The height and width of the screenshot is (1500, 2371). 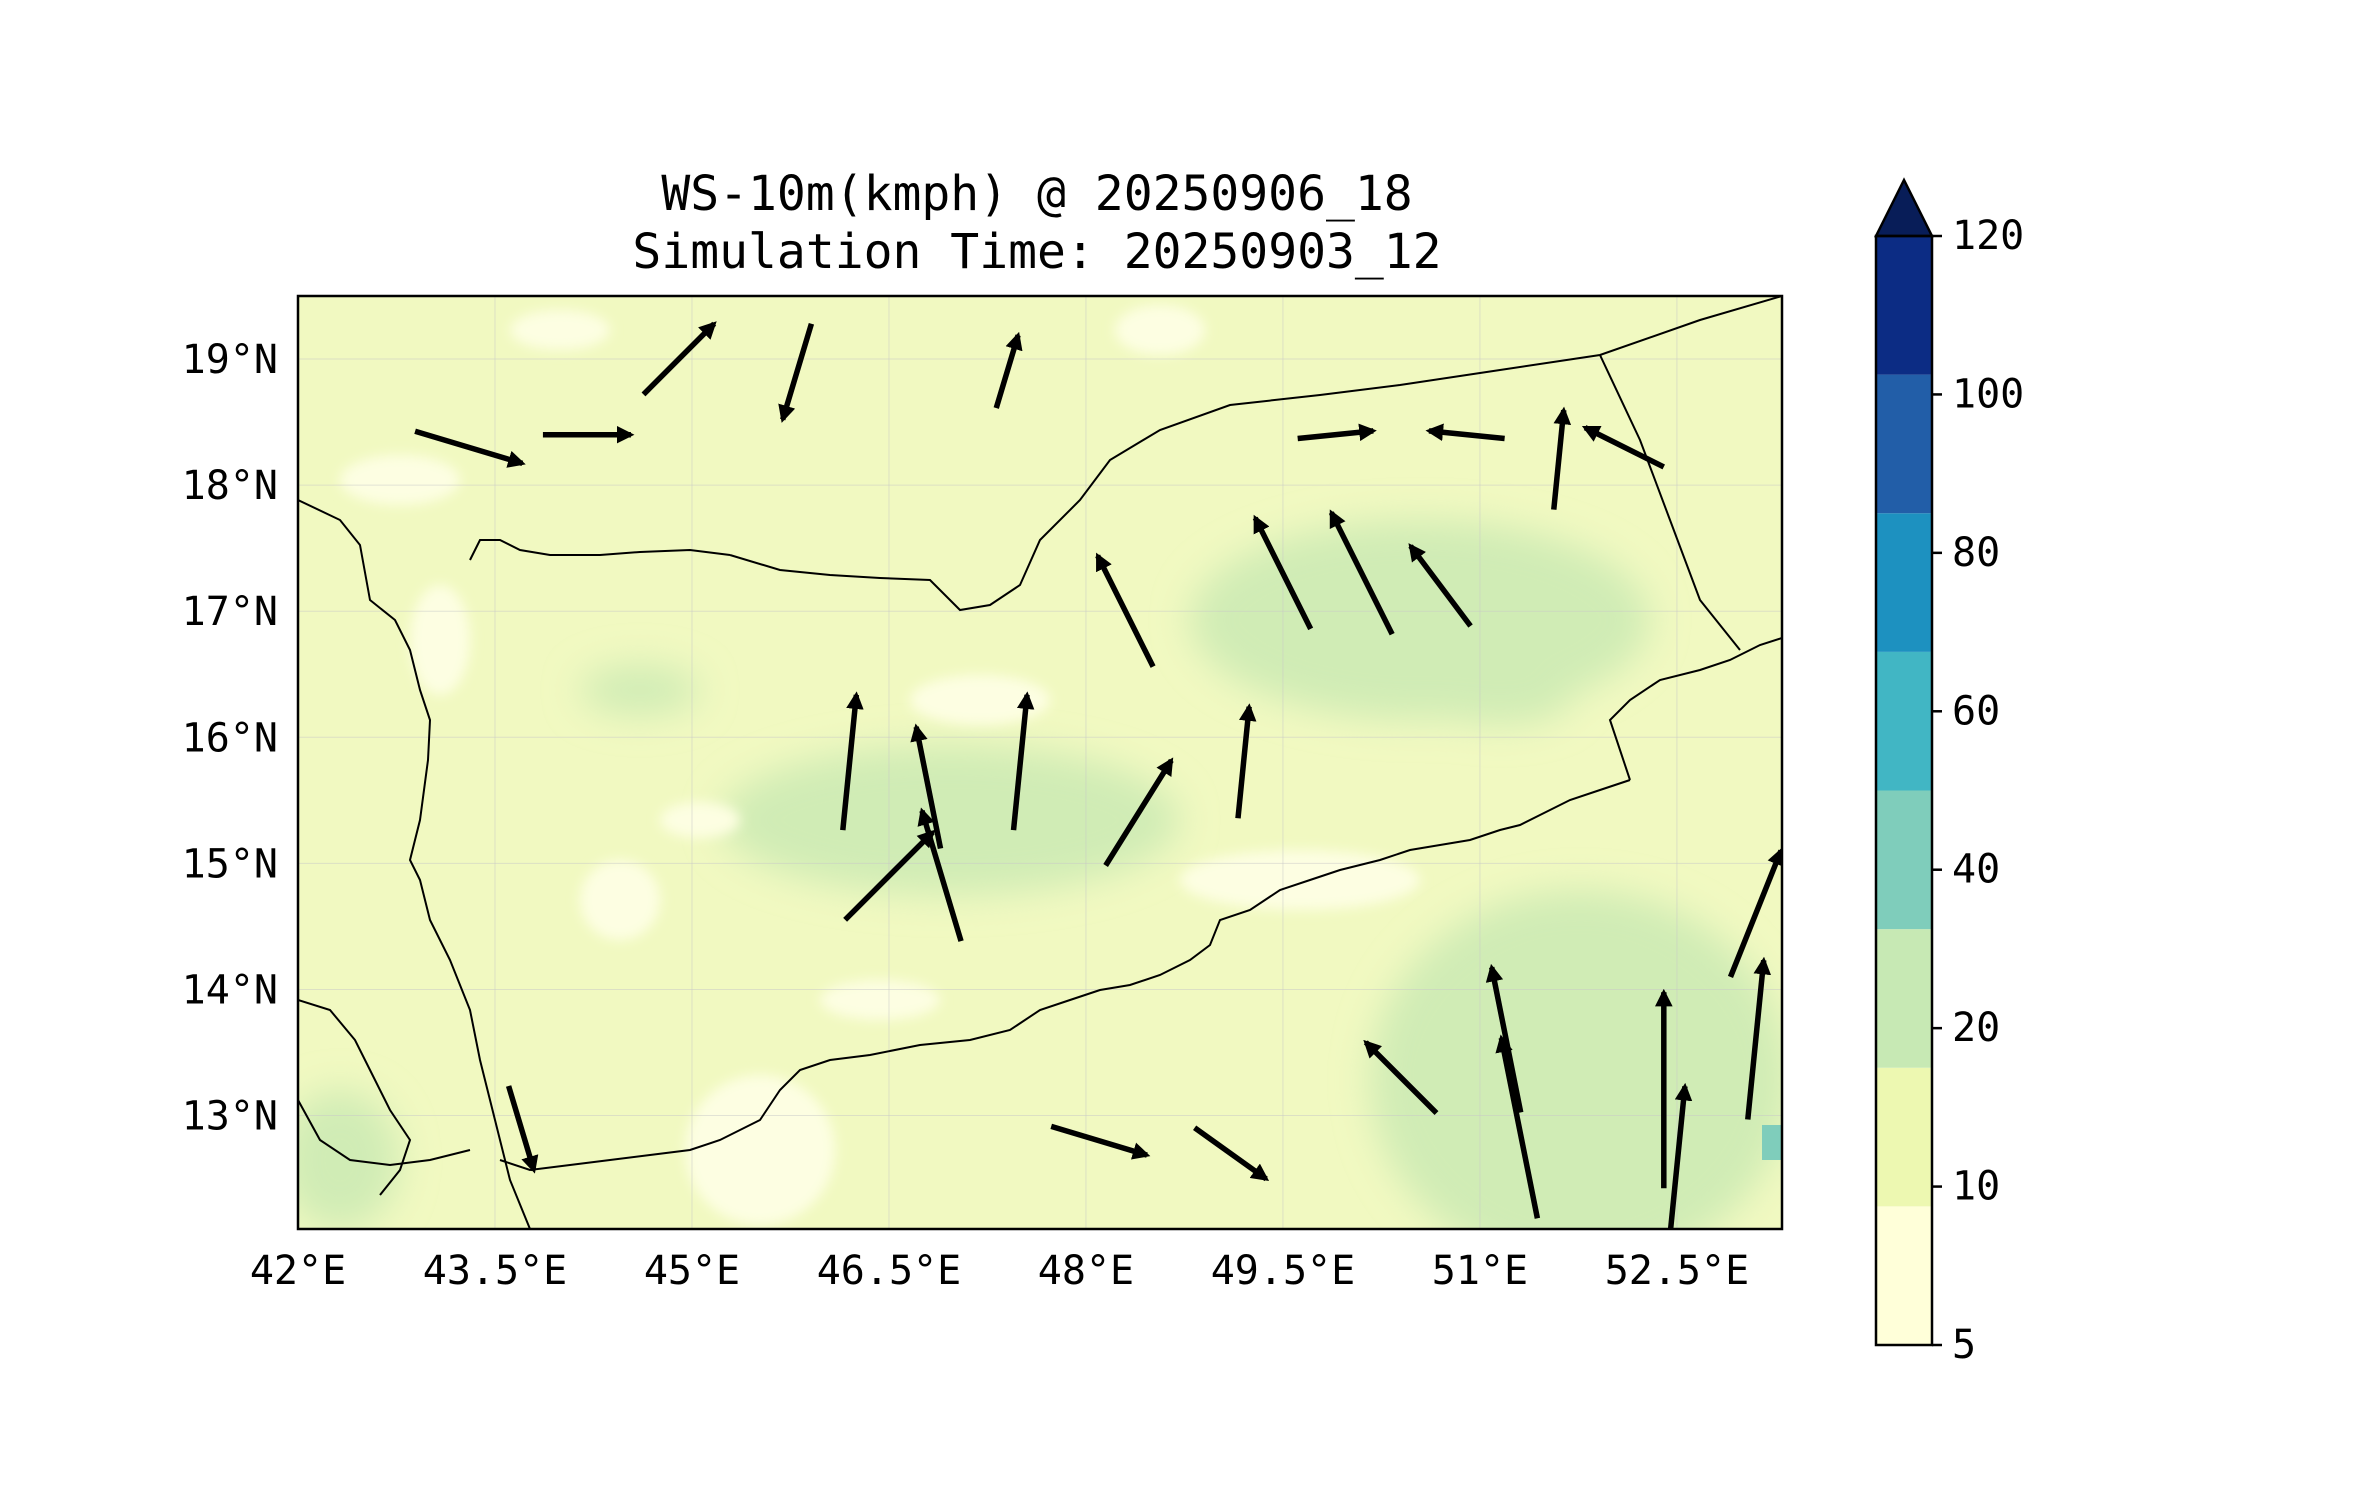 What do you see at coordinates (1976, 711) in the screenshot?
I see `colorbar-tick-label: 60` at bounding box center [1976, 711].